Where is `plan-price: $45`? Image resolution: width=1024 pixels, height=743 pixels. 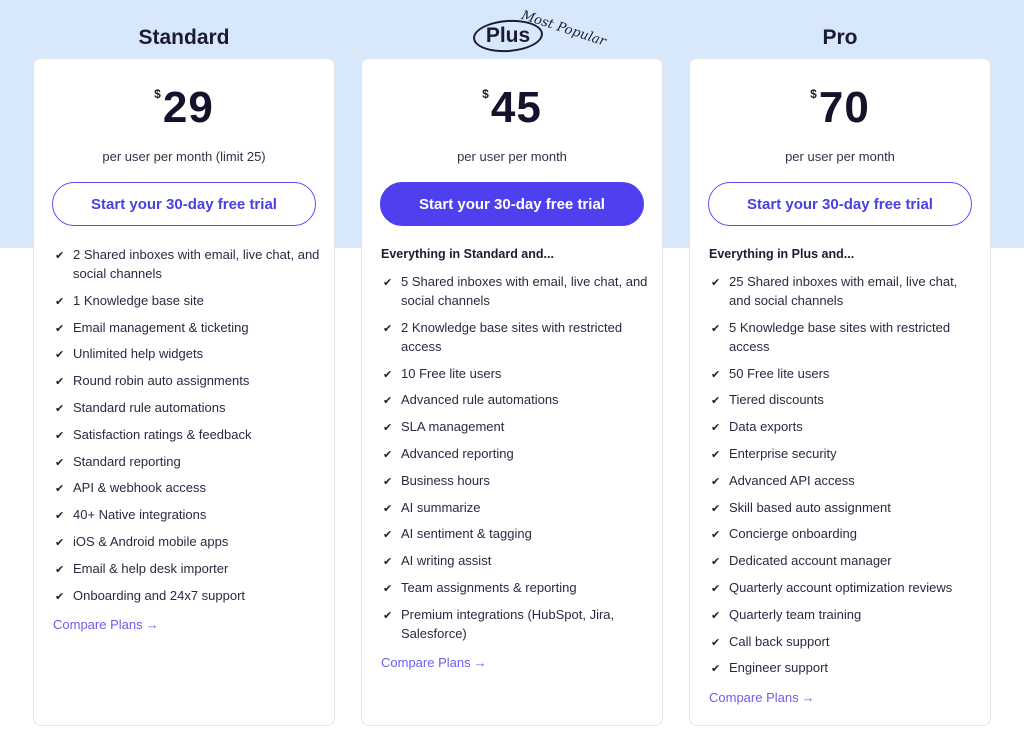
plan-price: $45 is located at coordinates (512, 108).